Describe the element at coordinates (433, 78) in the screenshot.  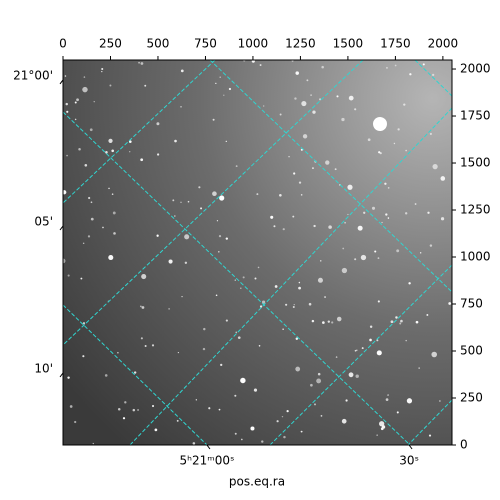
I see `grid-line` at that location.